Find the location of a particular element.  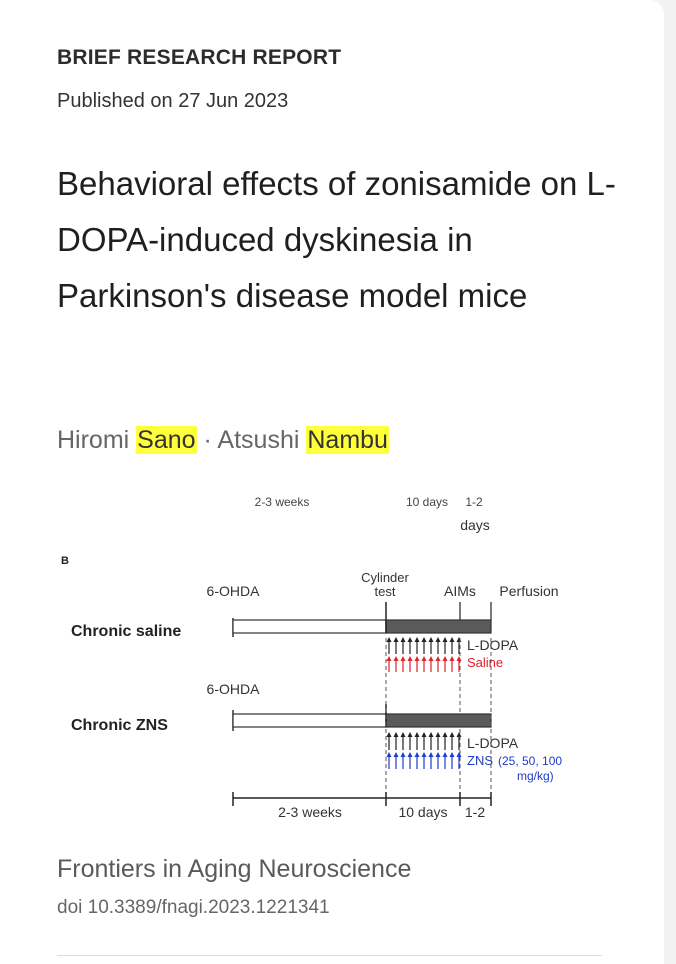

group-saline-label: Chronic saline is located at coordinates (126, 631).